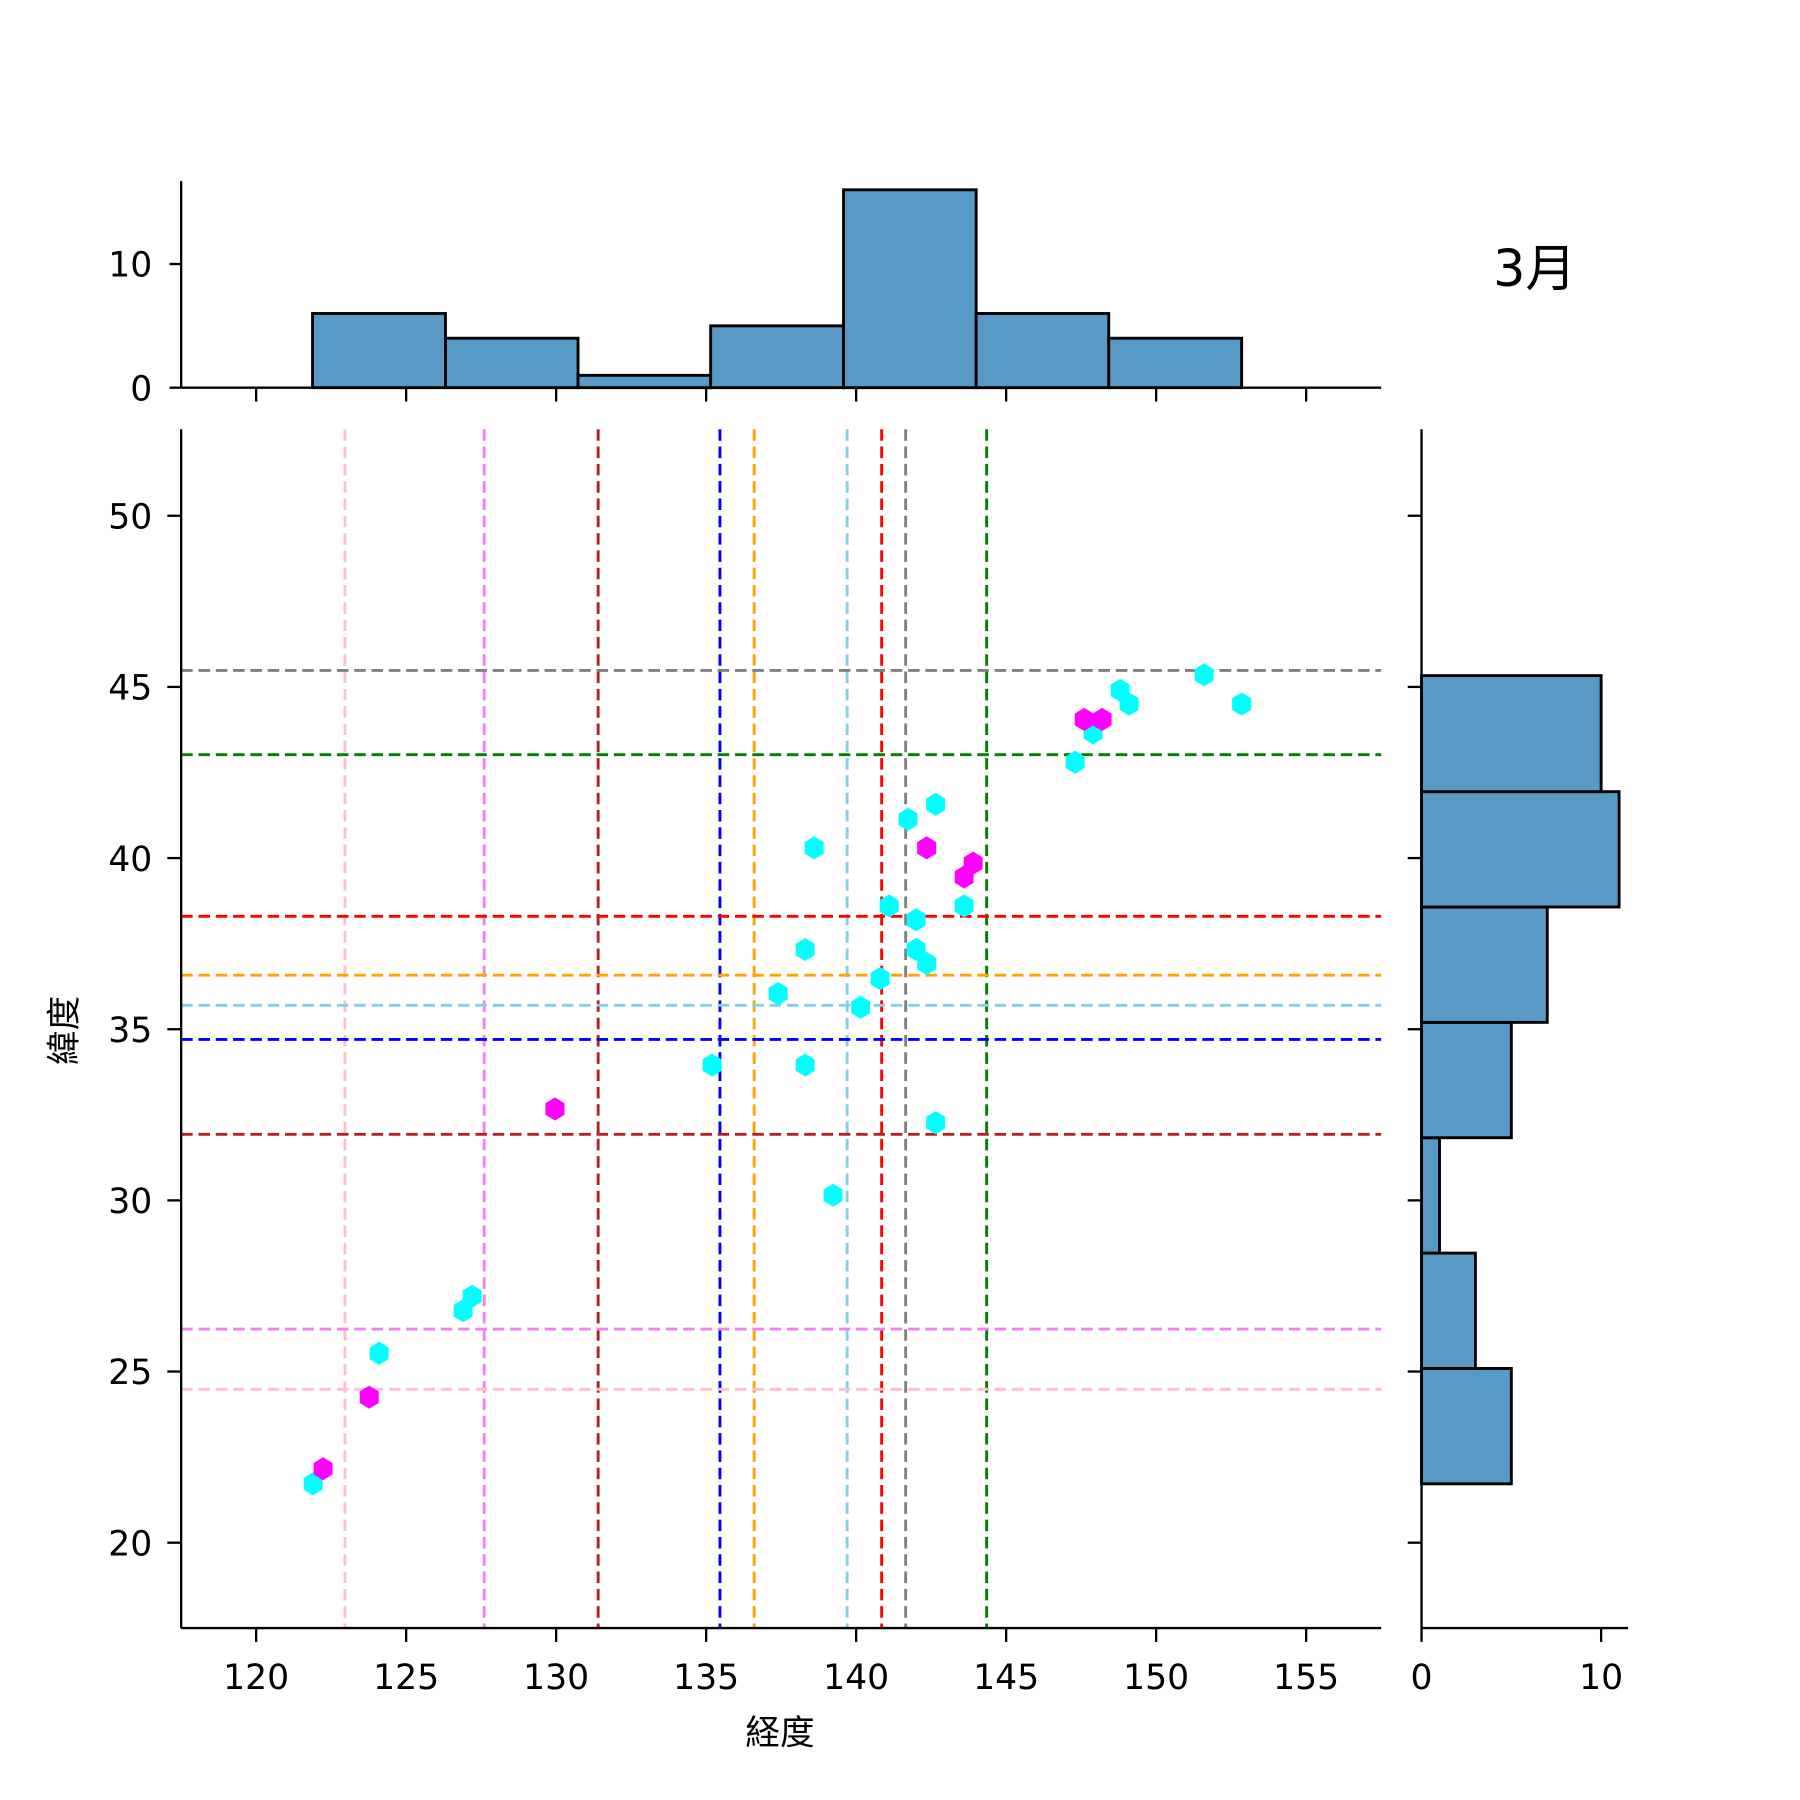  What do you see at coordinates (1534, 268) in the screenshot?
I see `chart-title: 3月` at bounding box center [1534, 268].